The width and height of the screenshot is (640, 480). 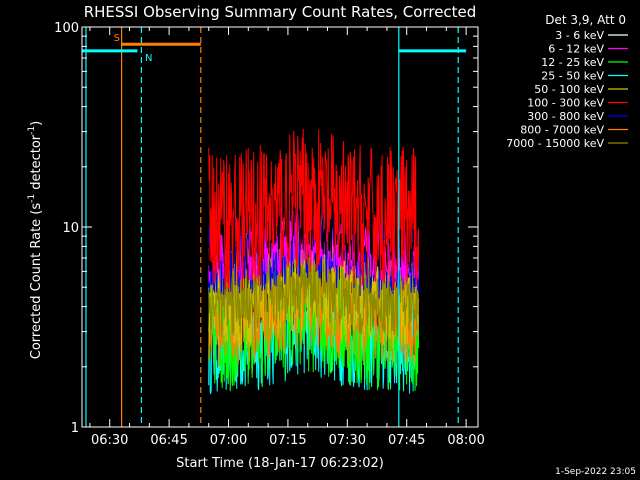 What do you see at coordinates (406, 440) in the screenshot?
I see `x-tick-label: 07:45` at bounding box center [406, 440].